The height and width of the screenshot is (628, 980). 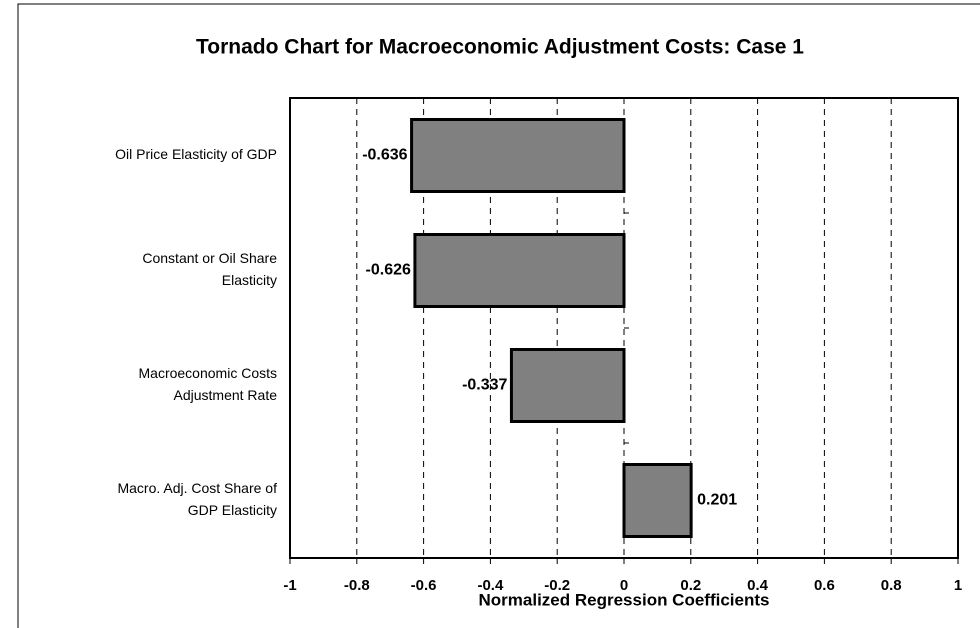 What do you see at coordinates (958, 585) in the screenshot?
I see `x-tick-label: 1` at bounding box center [958, 585].